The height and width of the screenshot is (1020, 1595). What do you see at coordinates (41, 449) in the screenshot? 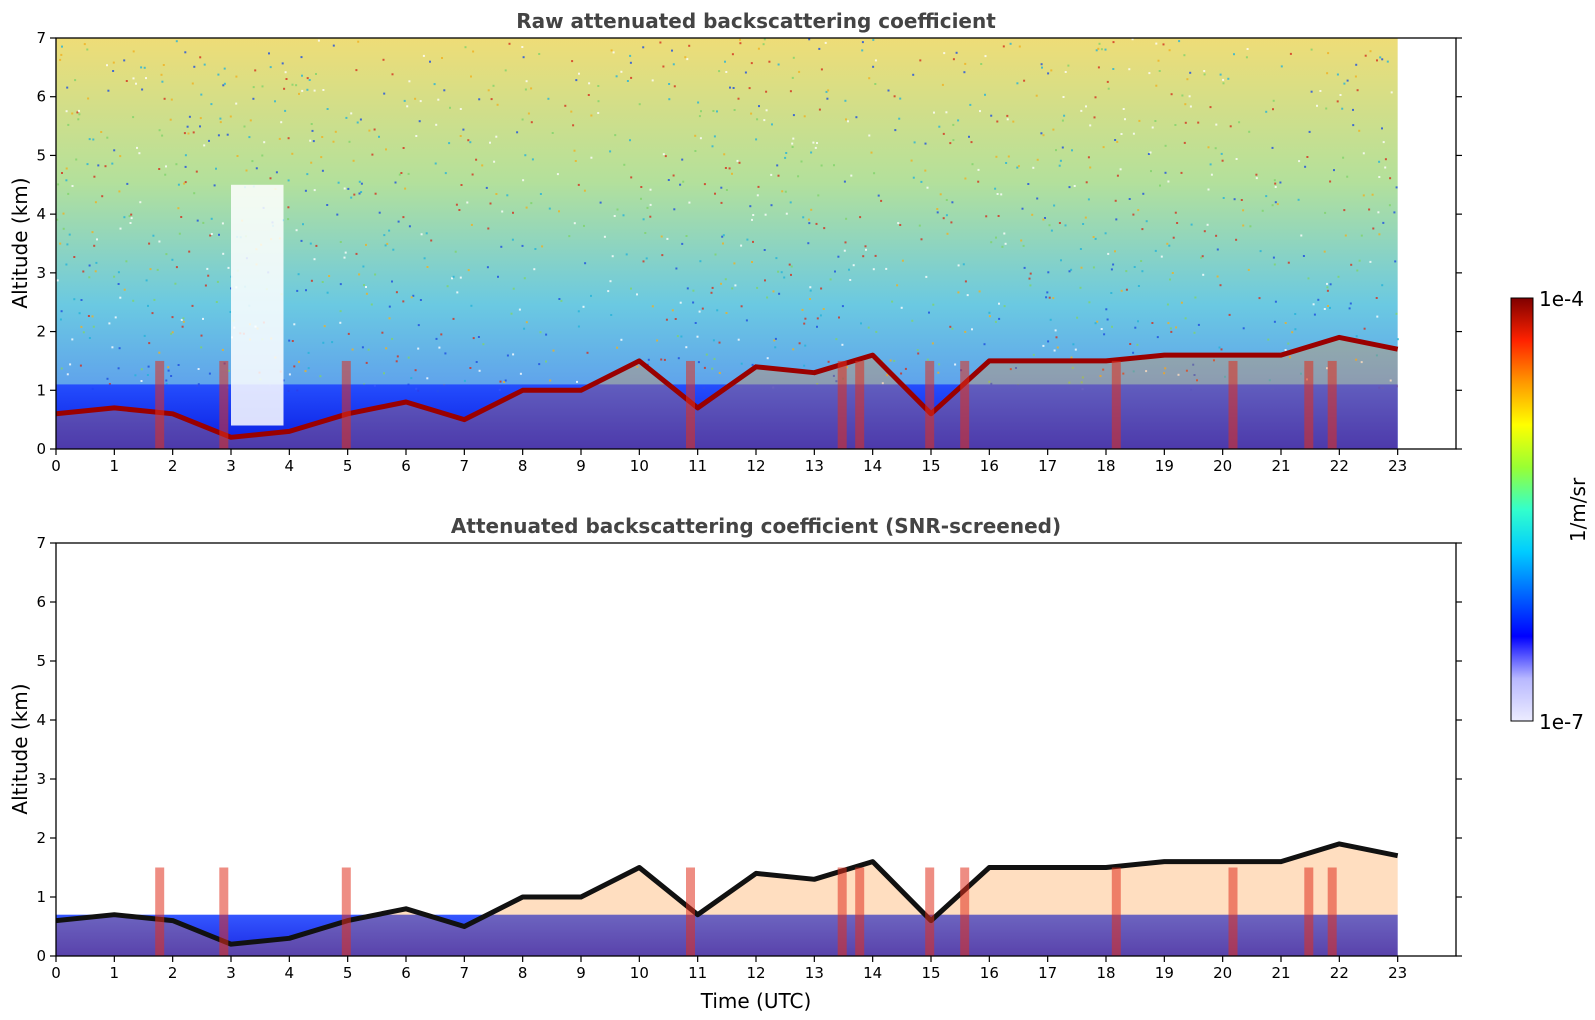
I see `y-tick-label: 0` at bounding box center [41, 449].